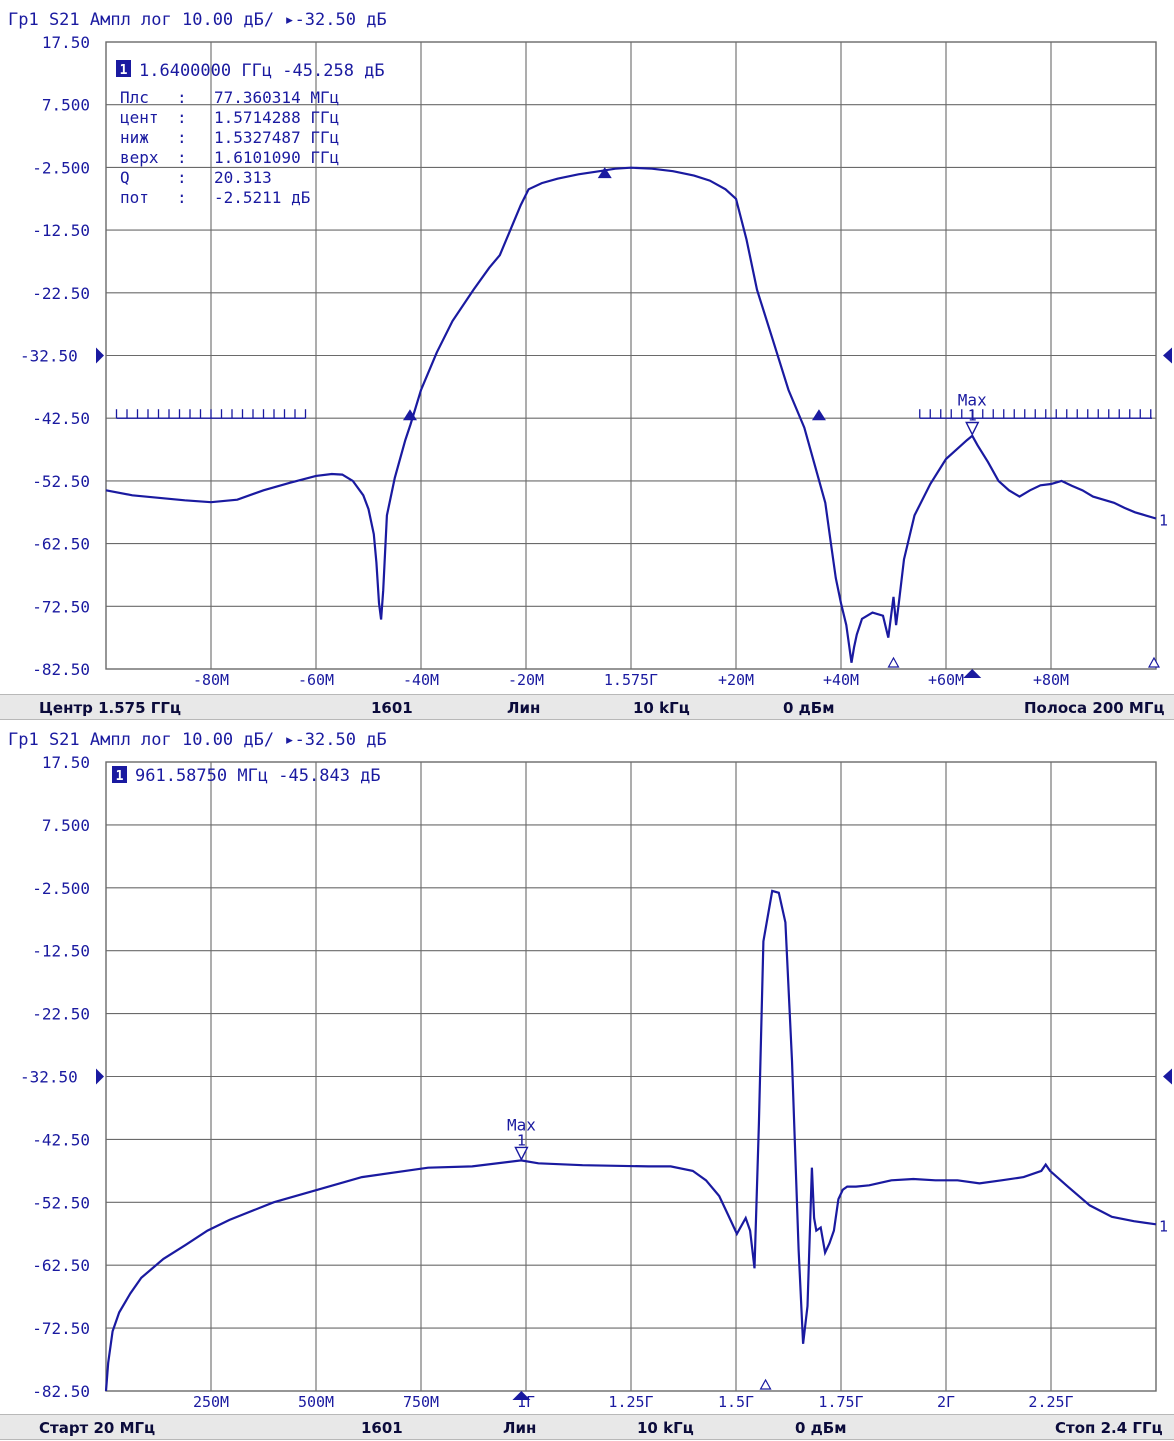  I want to click on x-tick-label: 500M, so click(316, 1402).